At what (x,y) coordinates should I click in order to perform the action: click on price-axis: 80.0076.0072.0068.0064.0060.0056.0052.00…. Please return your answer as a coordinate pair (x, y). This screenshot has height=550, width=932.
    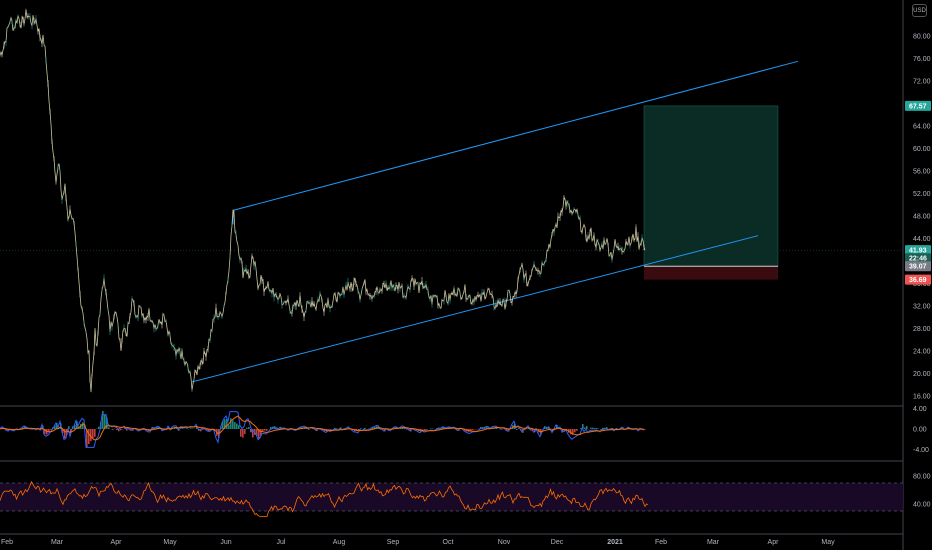
    Looking at the image, I should click on (922, 271).